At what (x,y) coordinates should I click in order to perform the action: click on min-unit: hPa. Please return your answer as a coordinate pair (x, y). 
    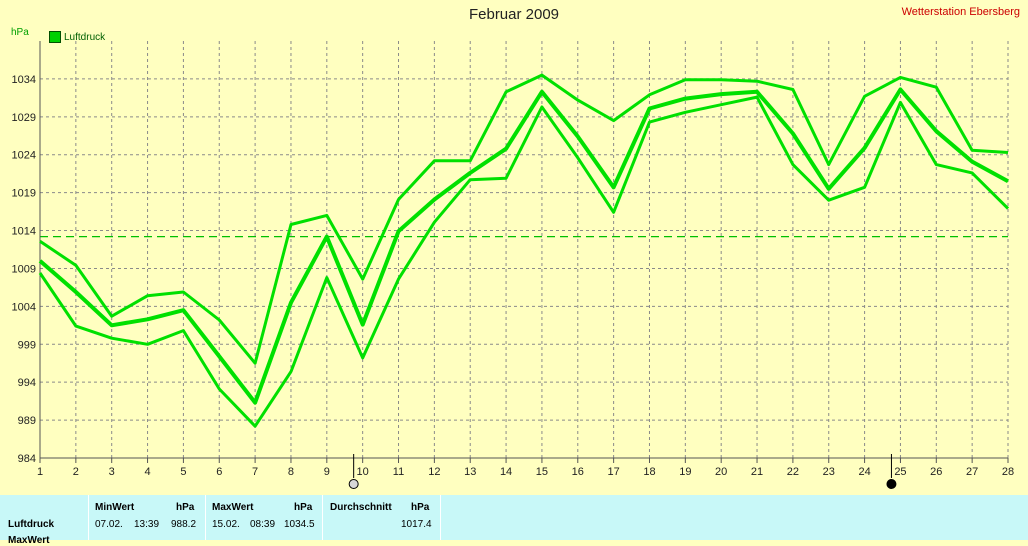
    Looking at the image, I should click on (185, 507).